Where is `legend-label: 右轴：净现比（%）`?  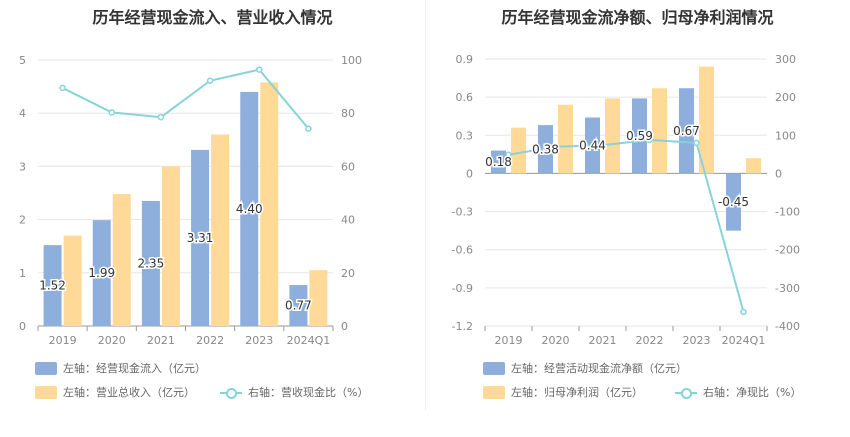
legend-label: 右轴：净现比（%） is located at coordinates (752, 392).